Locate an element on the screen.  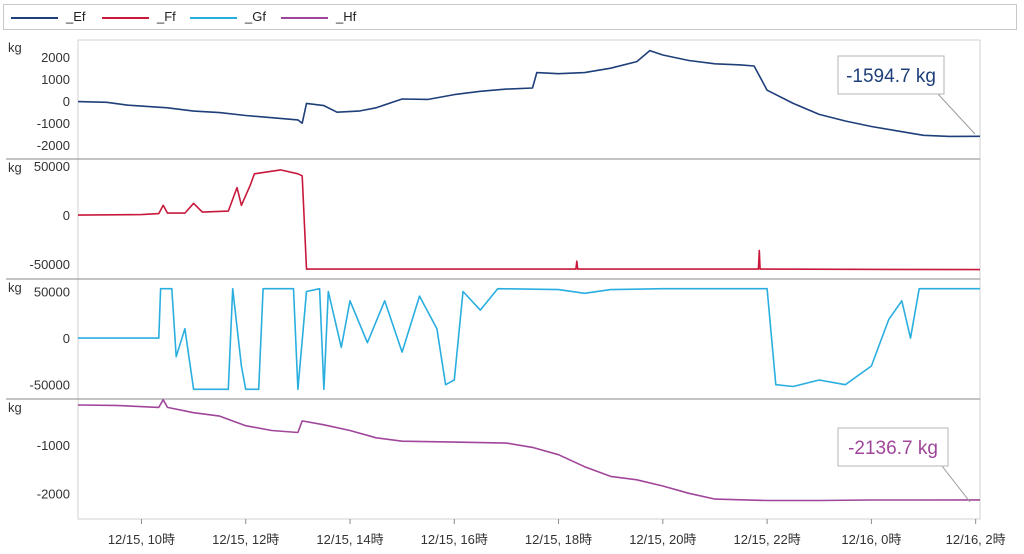
legend-label-hf: _Hf is located at coordinates (346, 16).